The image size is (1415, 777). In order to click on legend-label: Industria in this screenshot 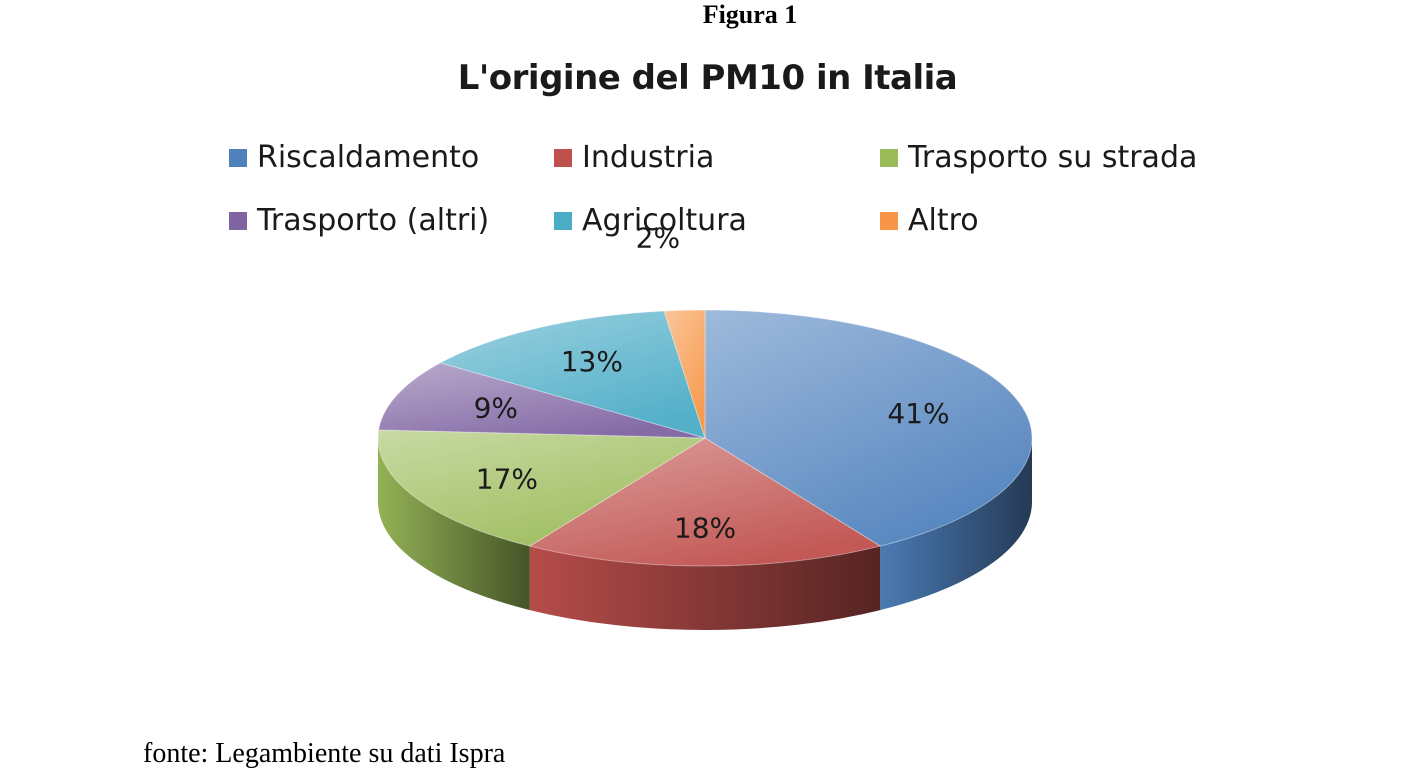, I will do `click(648, 157)`.